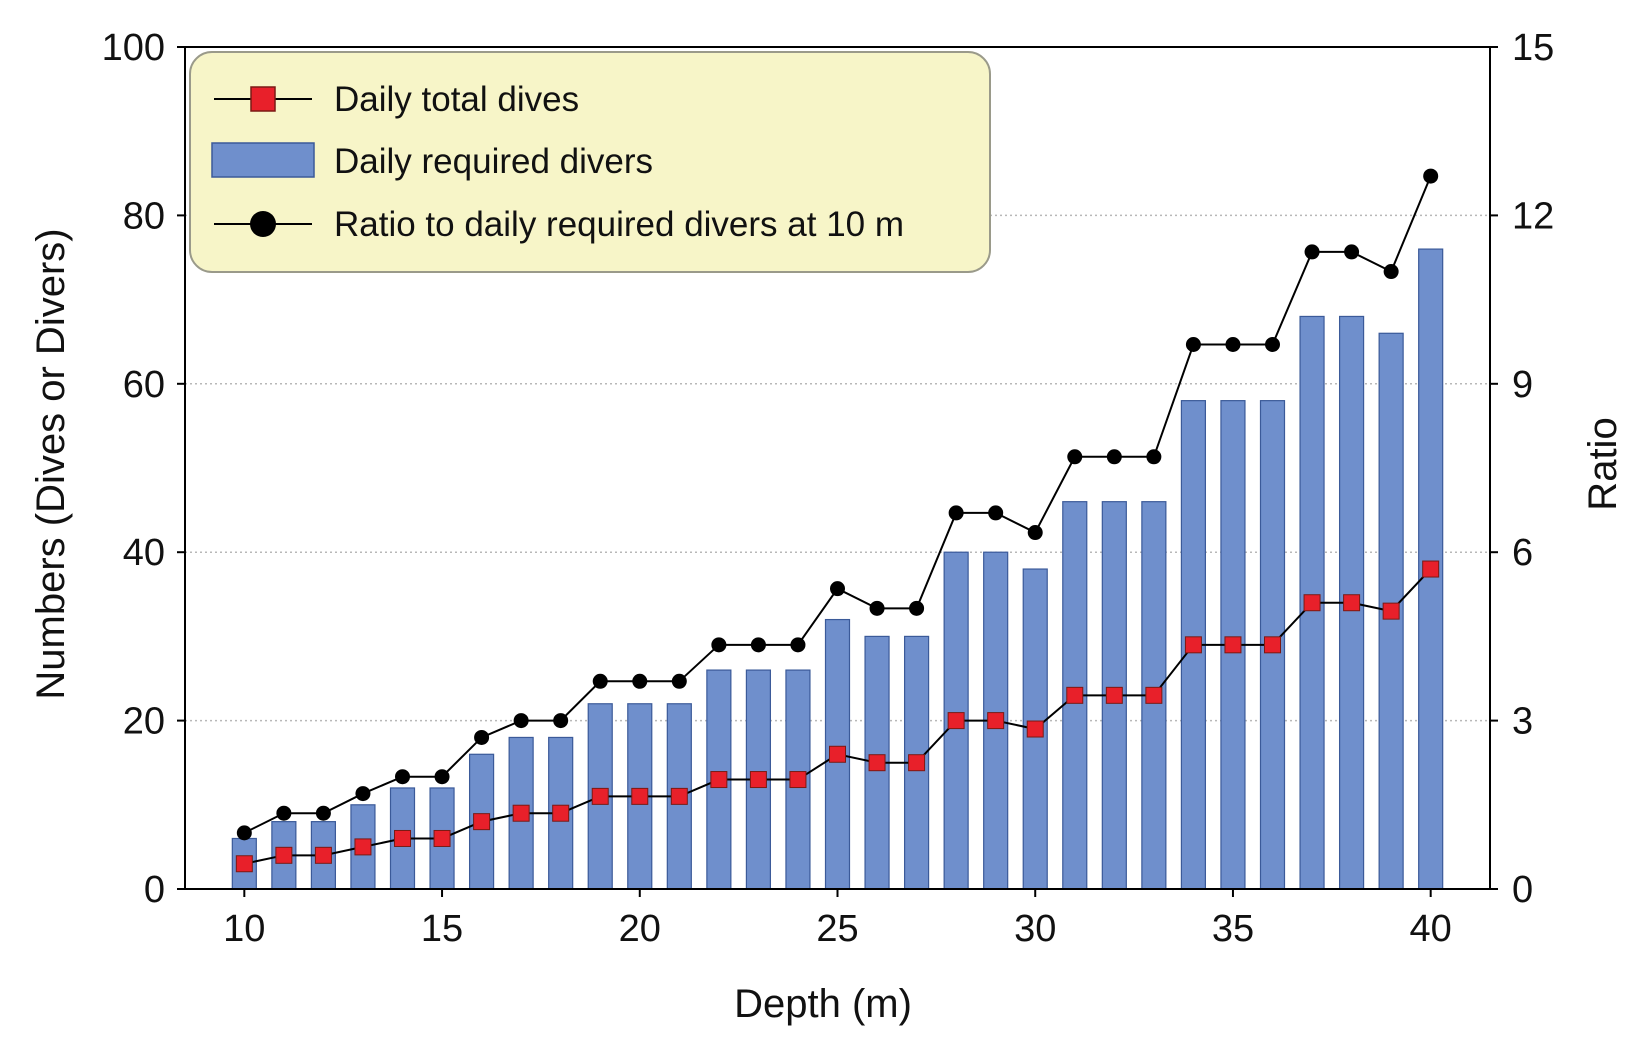 Image resolution: width=1635 pixels, height=1051 pixels. I want to click on legend-label-ratio: Ratio to daily required divers at 10 m, so click(619, 224).